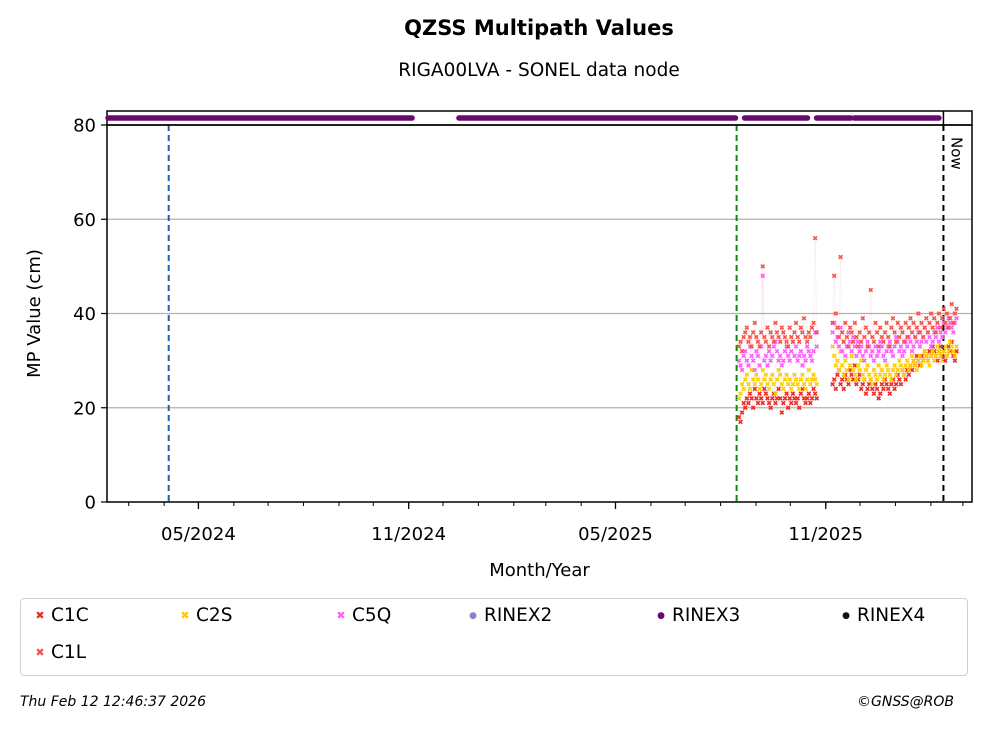  What do you see at coordinates (68, 652) in the screenshot?
I see `legend-label: C1L` at bounding box center [68, 652].